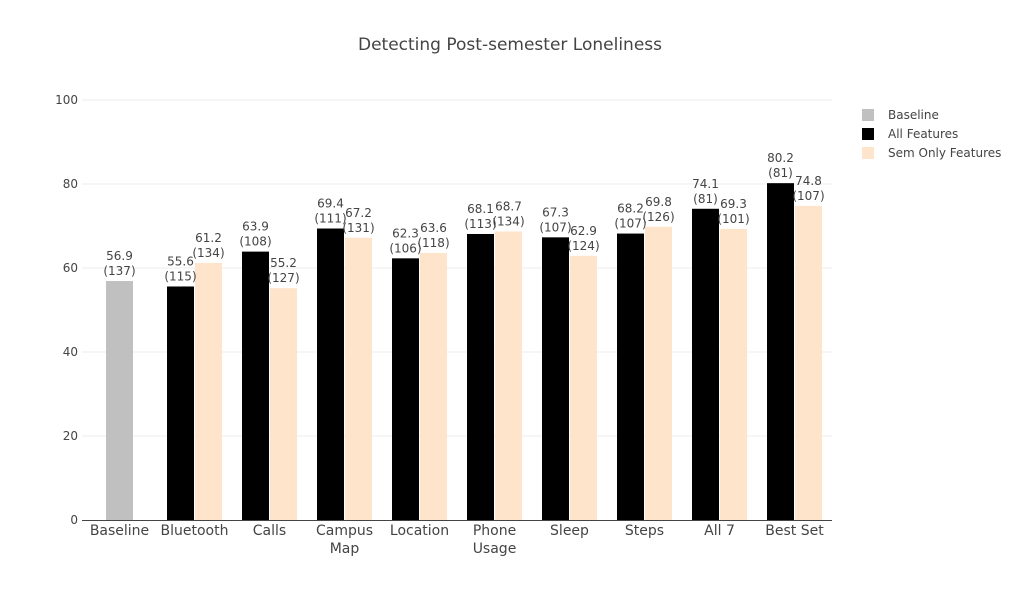  I want to click on x-tick-label: Calls, so click(269, 531).